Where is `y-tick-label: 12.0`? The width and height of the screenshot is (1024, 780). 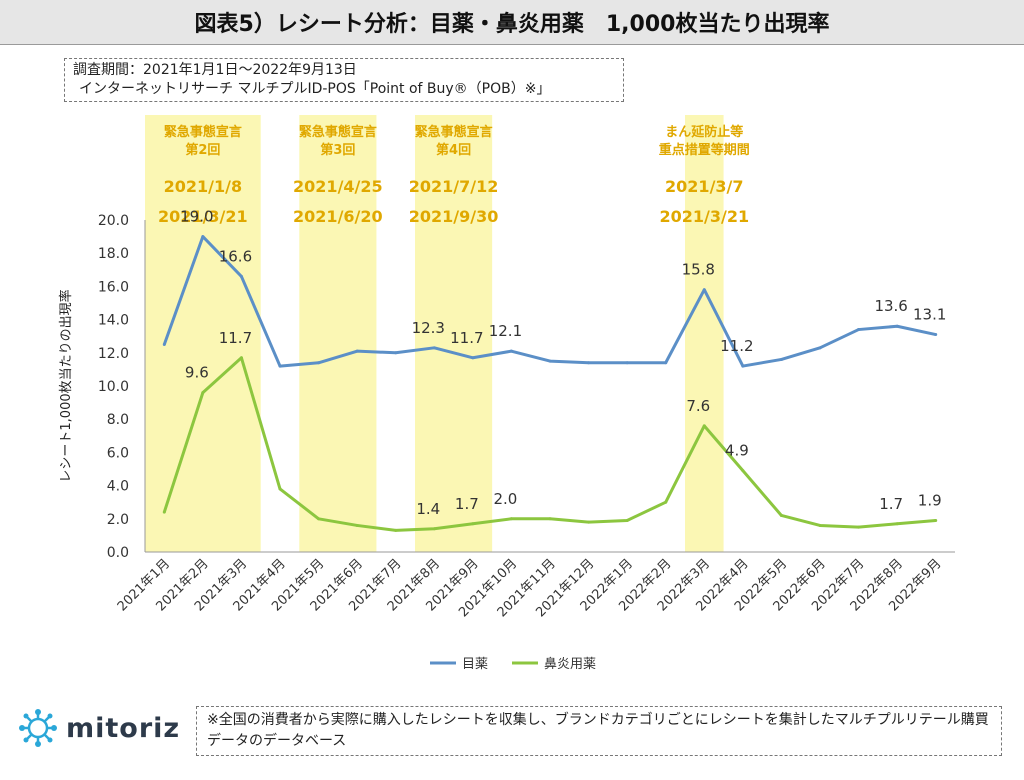 y-tick-label: 12.0 is located at coordinates (113, 354).